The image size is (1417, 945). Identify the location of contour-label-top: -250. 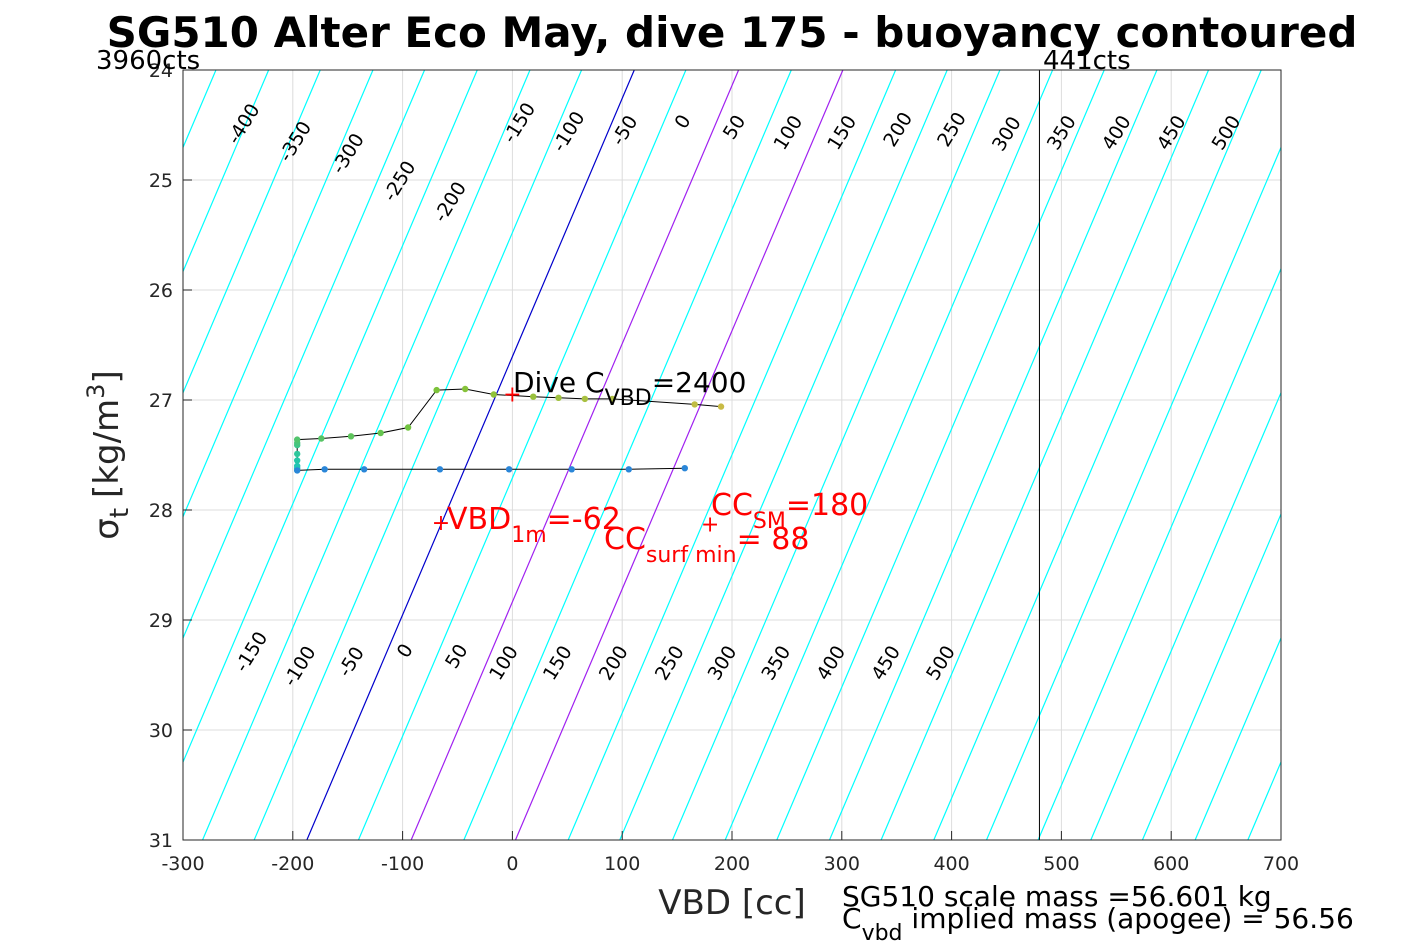
(400, 181).